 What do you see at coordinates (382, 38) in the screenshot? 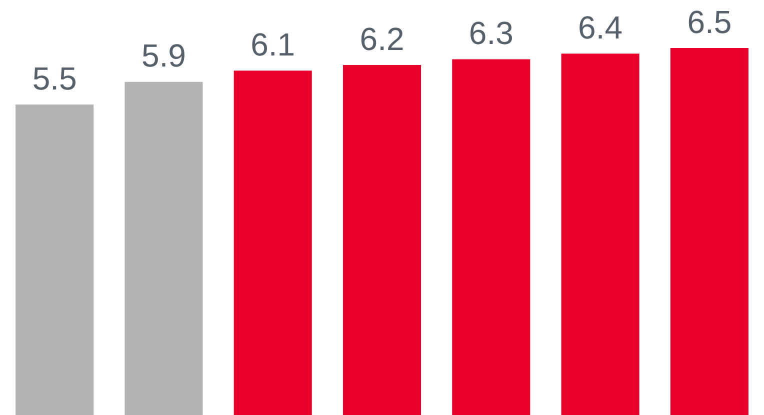
I see `data-label: 6.2` at bounding box center [382, 38].